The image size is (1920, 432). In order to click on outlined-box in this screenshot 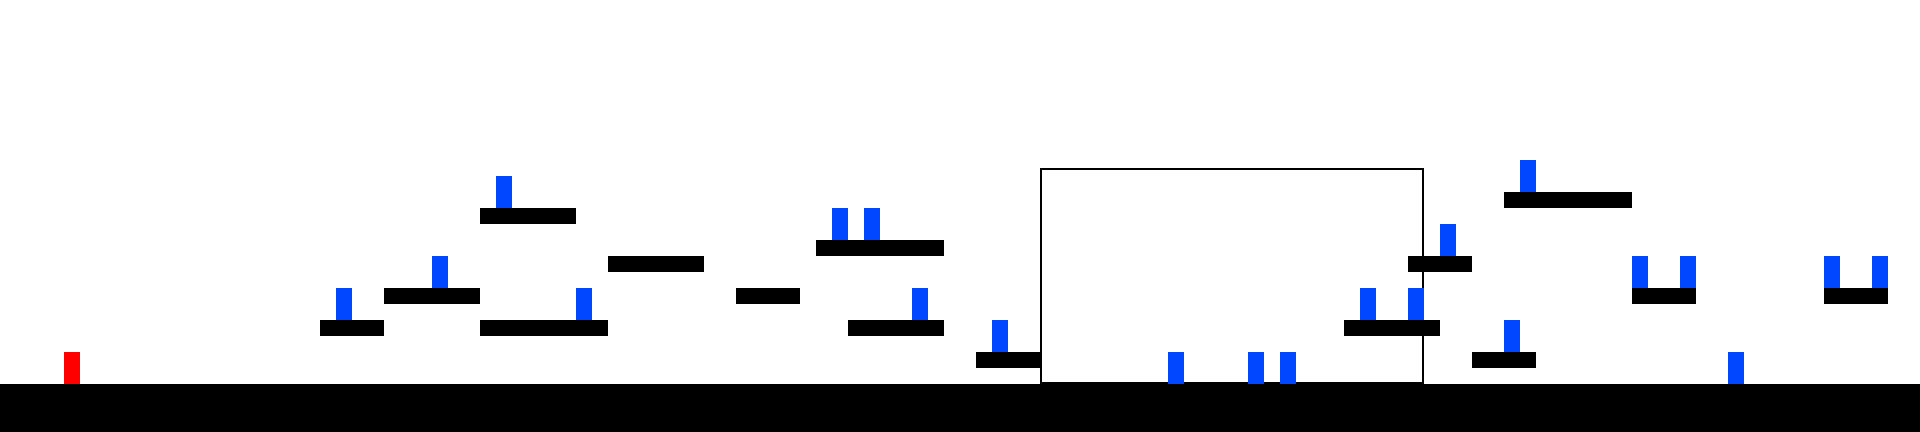, I will do `click(1232, 276)`.